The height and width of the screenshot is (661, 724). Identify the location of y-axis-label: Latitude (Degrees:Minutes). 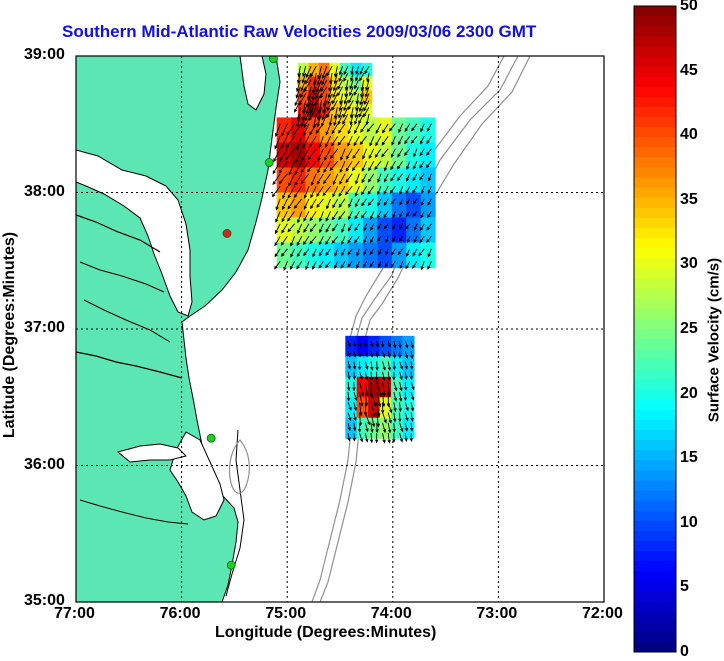
(9, 335).